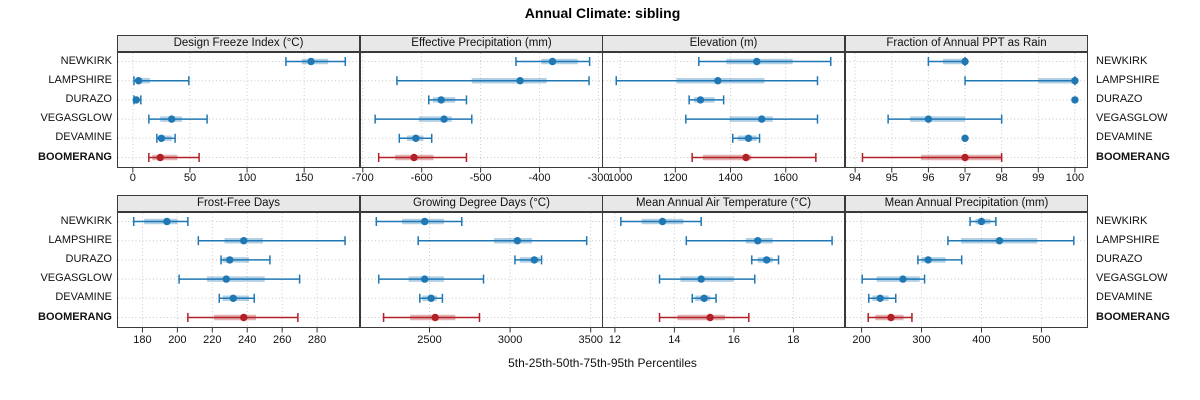 This screenshot has width=1200, height=400. I want to click on chart-title: Annual Climate: sibling, so click(602, 13).